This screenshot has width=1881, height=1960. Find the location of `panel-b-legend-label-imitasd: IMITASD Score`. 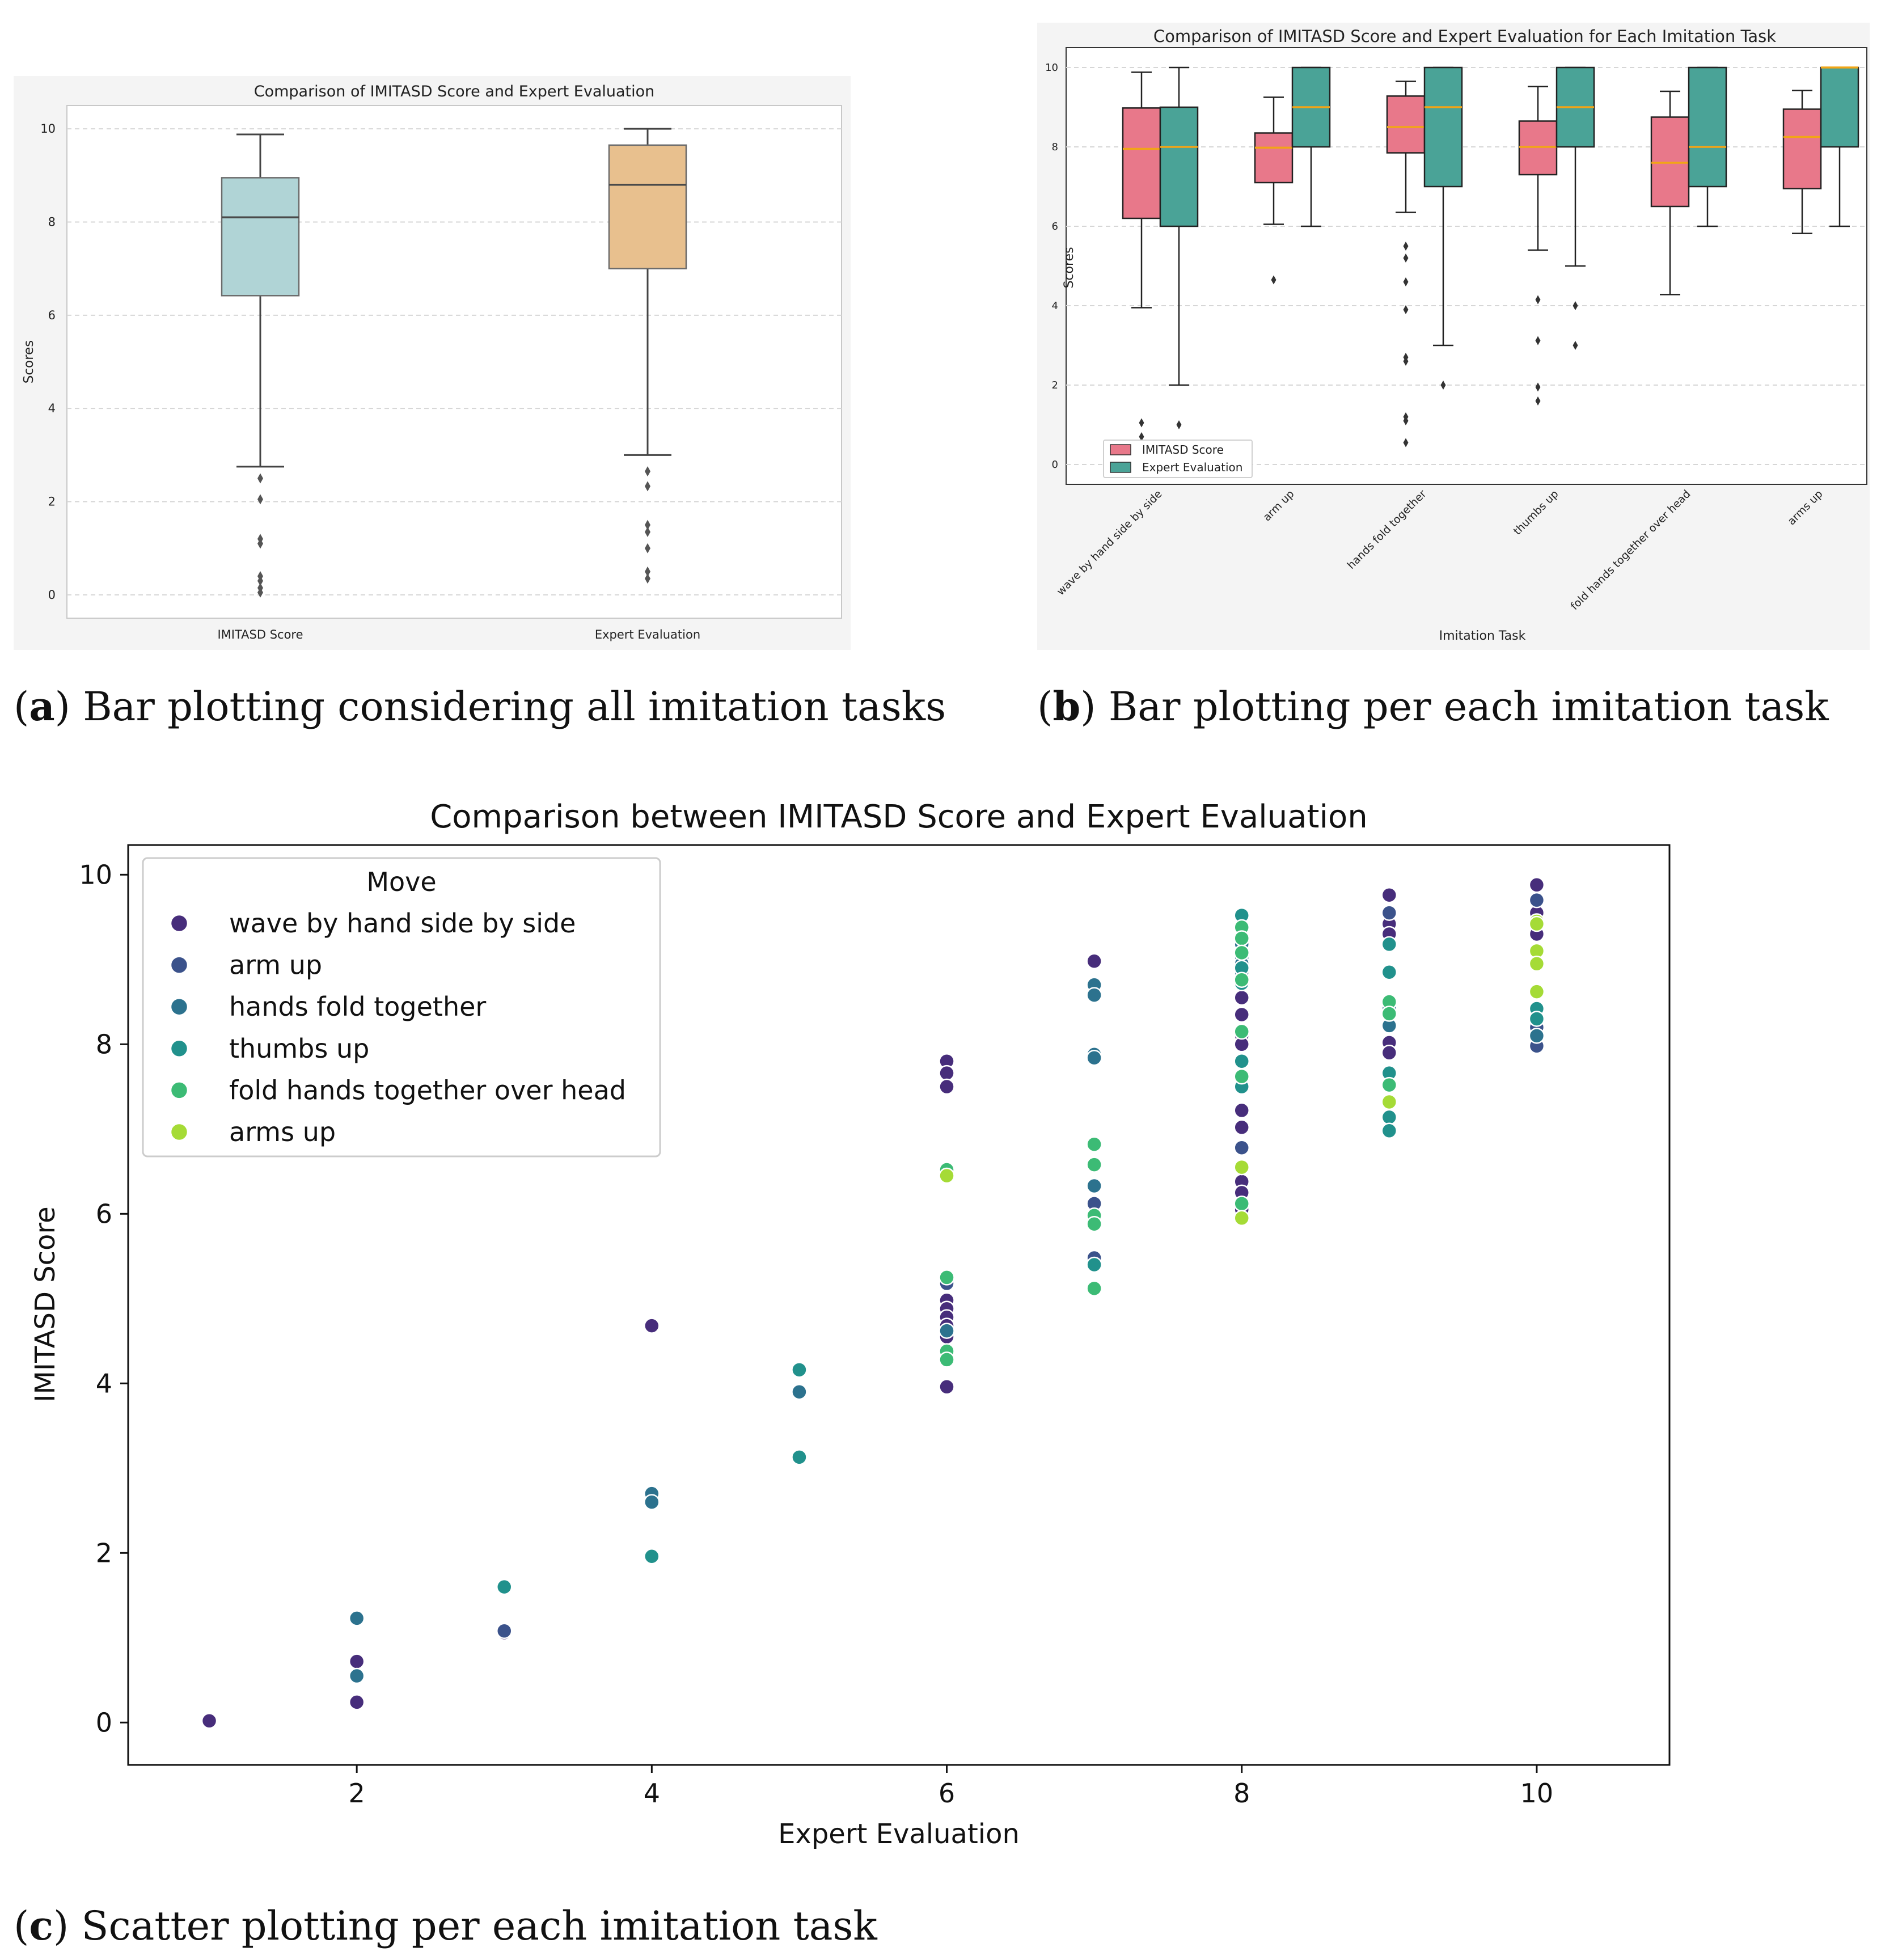

panel-b-legend-label-imitasd: IMITASD Score is located at coordinates (1183, 450).